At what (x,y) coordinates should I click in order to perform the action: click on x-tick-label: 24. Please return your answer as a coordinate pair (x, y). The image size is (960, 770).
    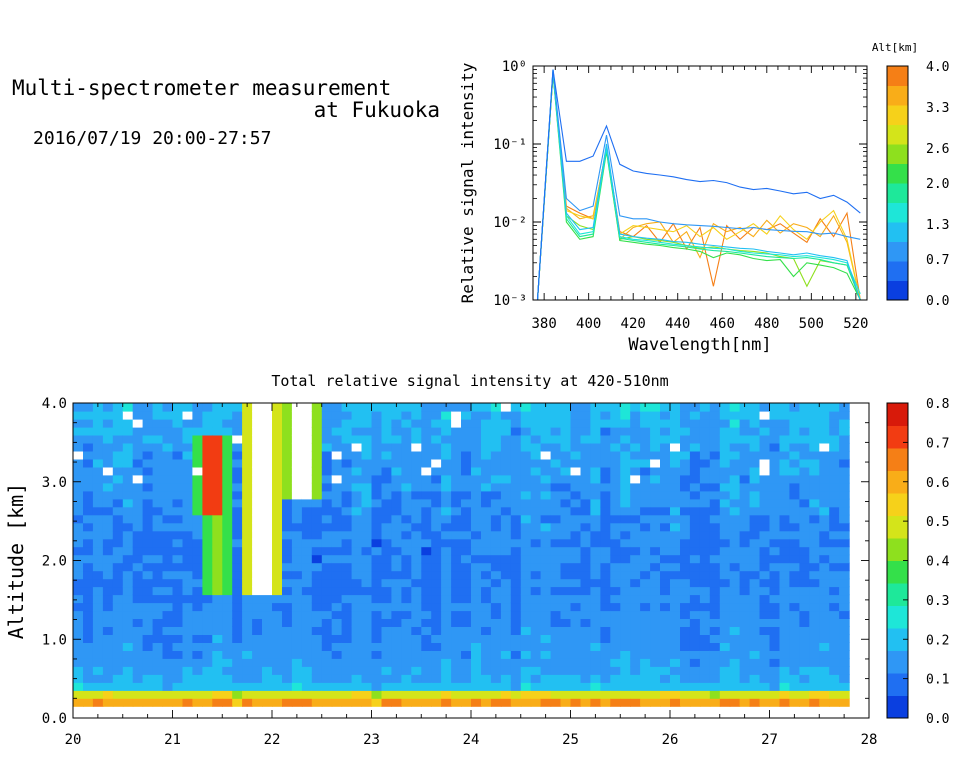
    Looking at the image, I should click on (471, 740).